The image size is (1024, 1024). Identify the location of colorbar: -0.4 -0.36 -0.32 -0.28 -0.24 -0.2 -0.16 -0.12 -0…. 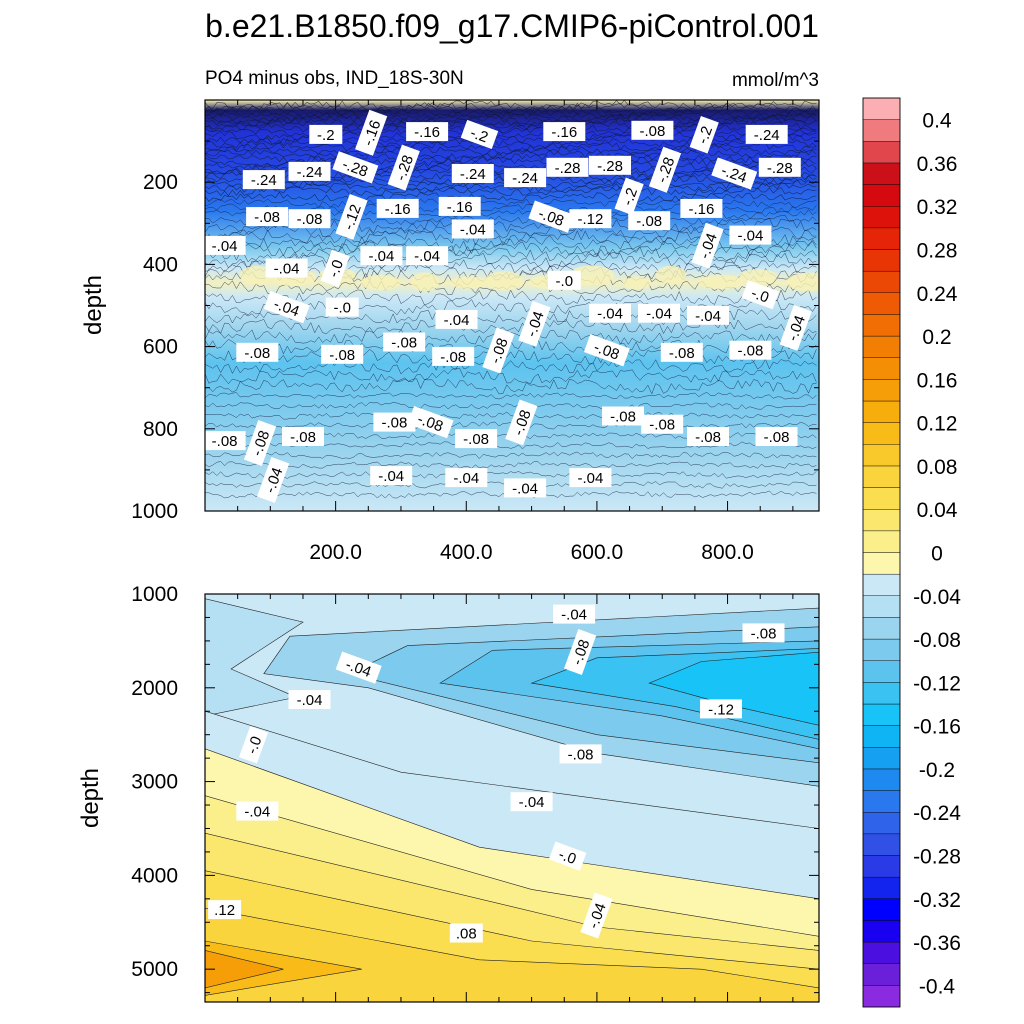
(911, 552).